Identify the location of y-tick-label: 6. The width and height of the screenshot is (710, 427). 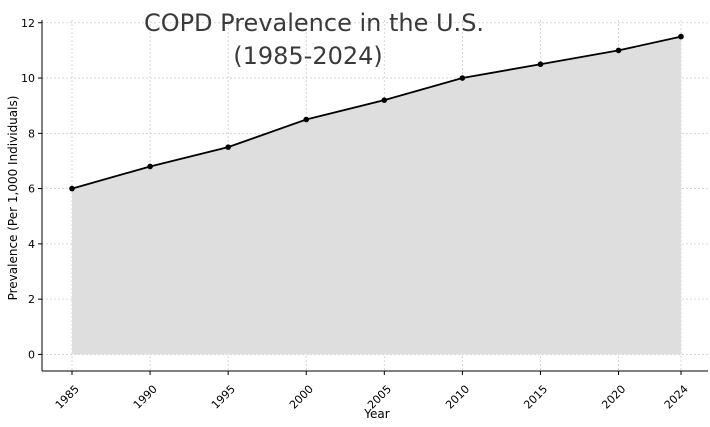
(31, 189).